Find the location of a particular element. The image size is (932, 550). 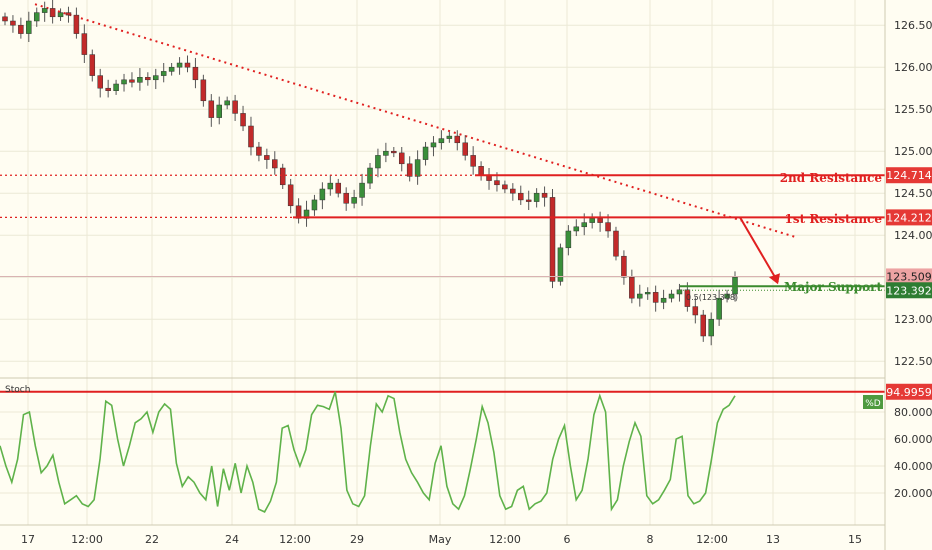

stoch-tag-box is located at coordinates (909, 391).